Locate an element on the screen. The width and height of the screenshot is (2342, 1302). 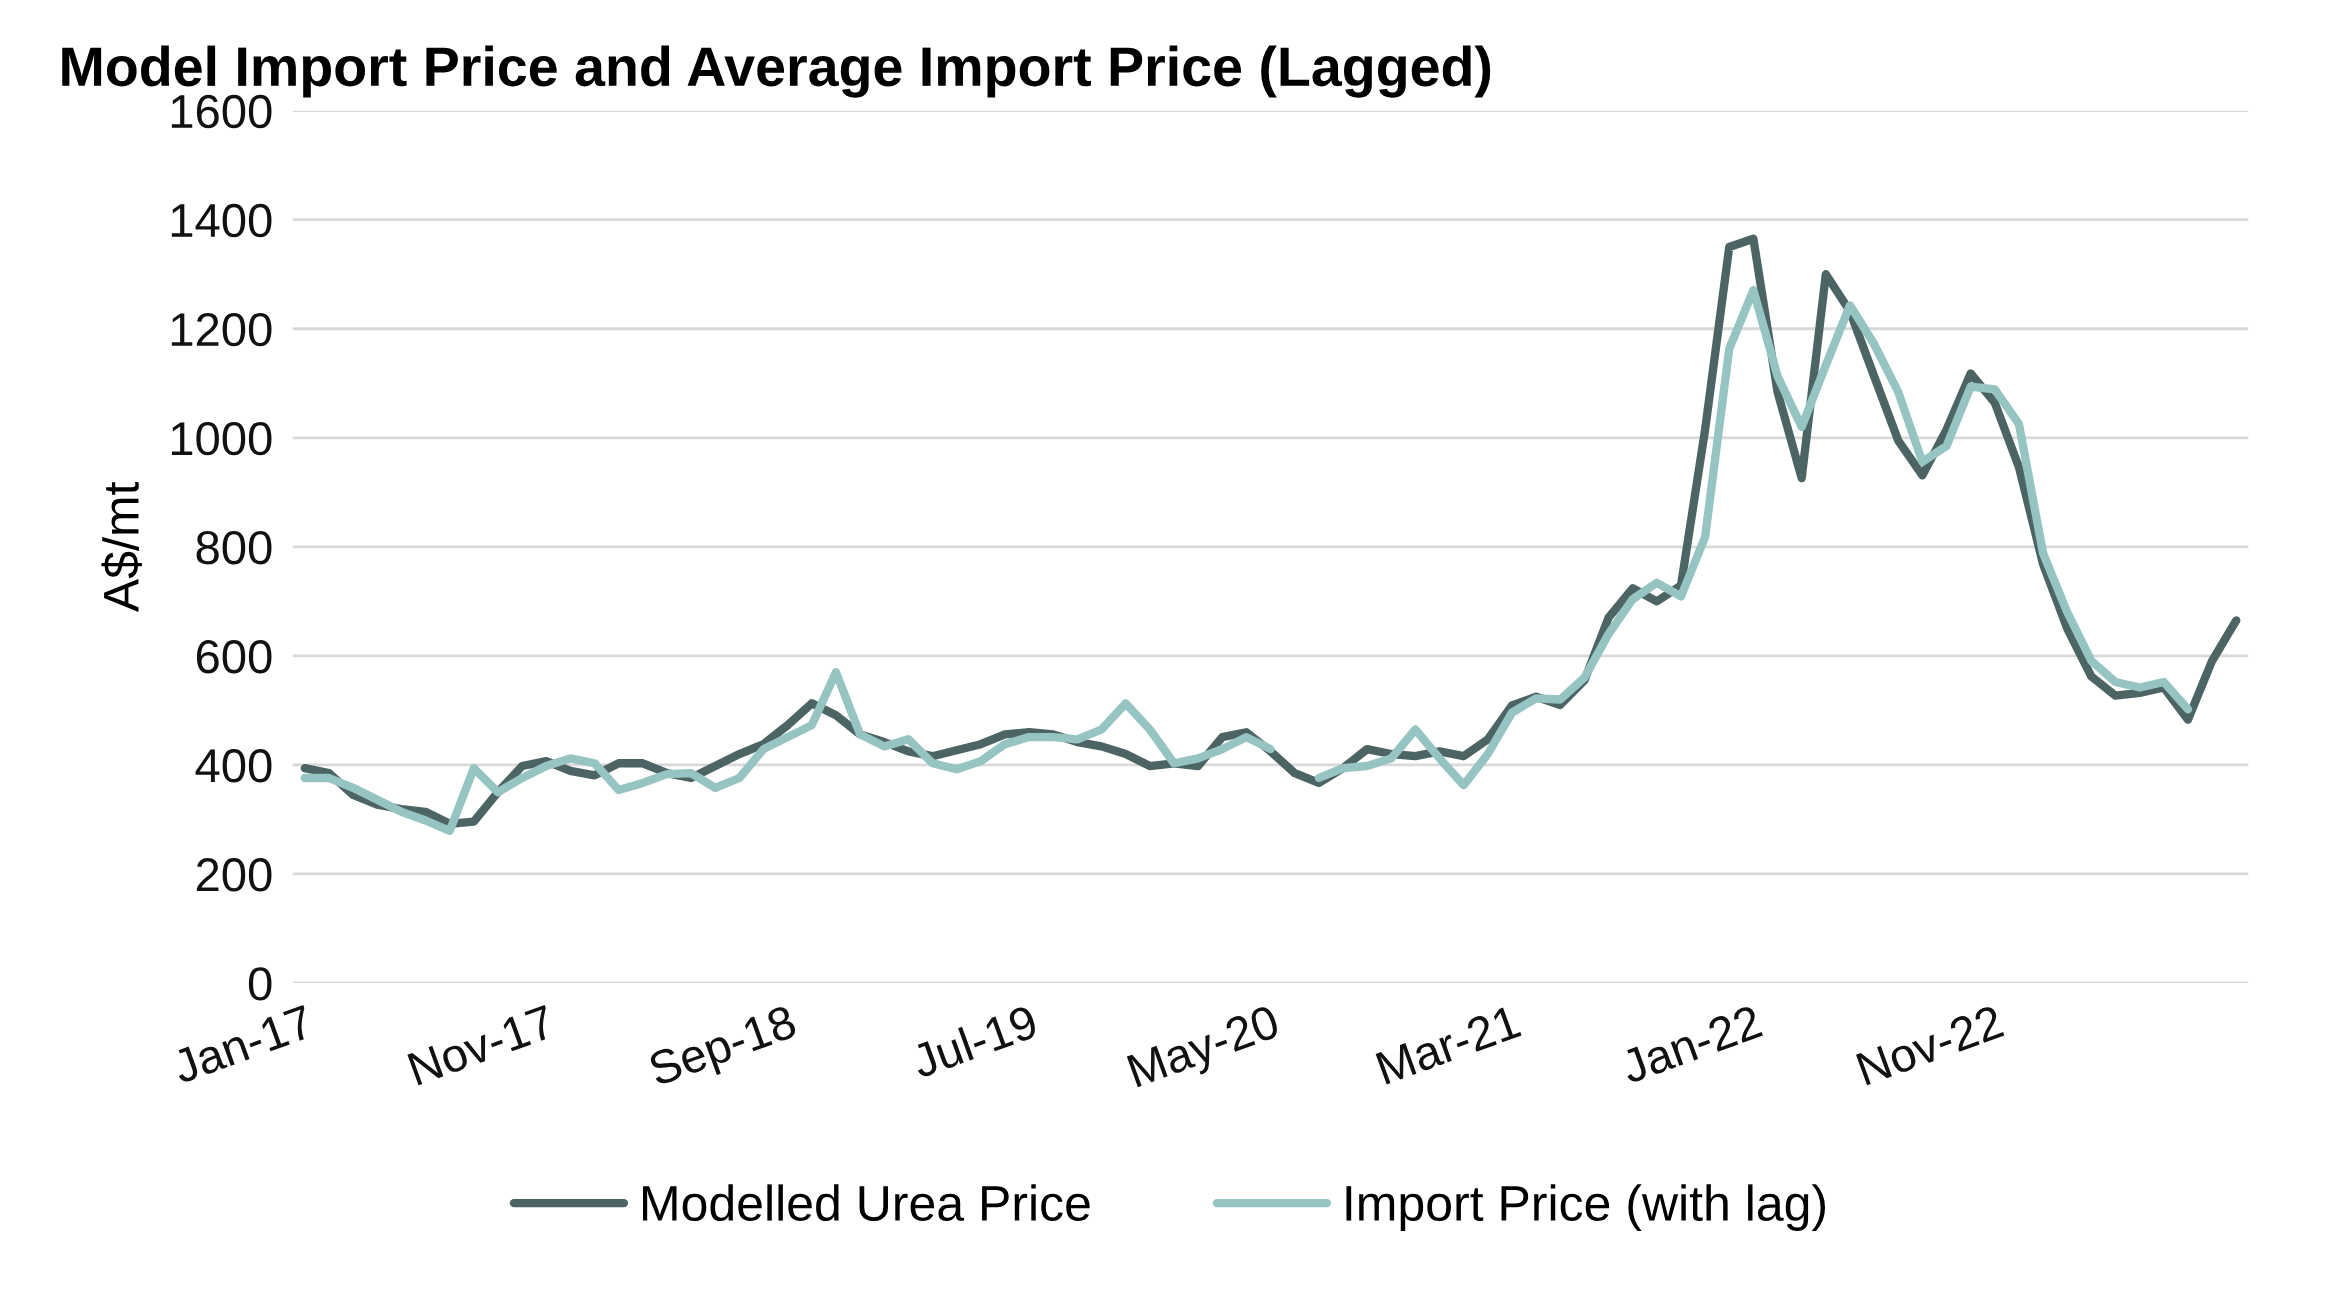
y-tick-label: 0 is located at coordinates (260, 984).